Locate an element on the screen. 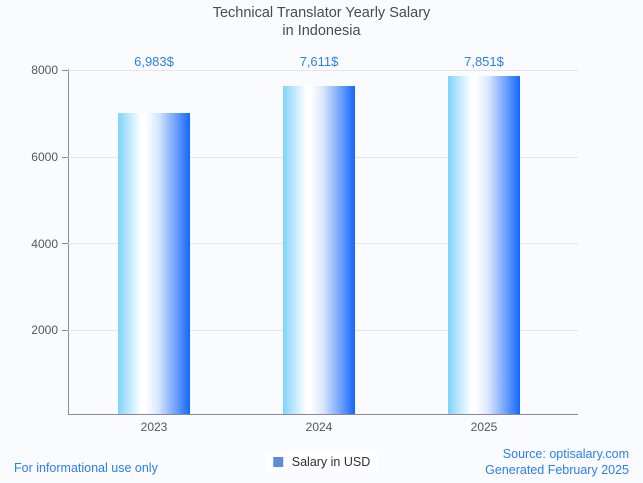  x-axis-label-2024: 2024 is located at coordinates (319, 427).